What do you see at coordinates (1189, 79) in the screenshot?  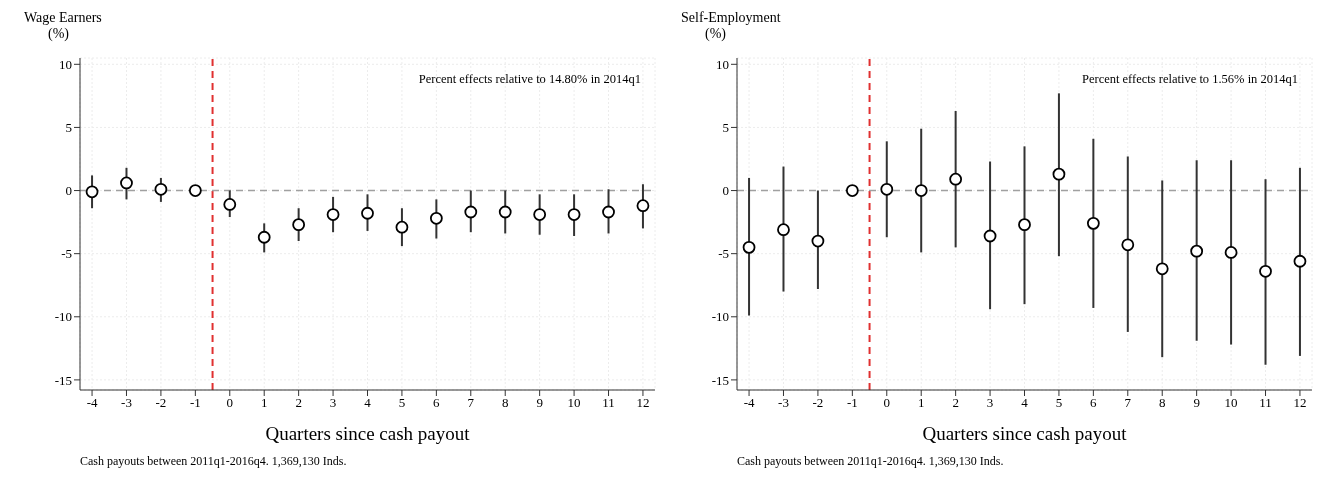 I see `annotation: Percent effects relative to 1.56% in 2014q1` at bounding box center [1189, 79].